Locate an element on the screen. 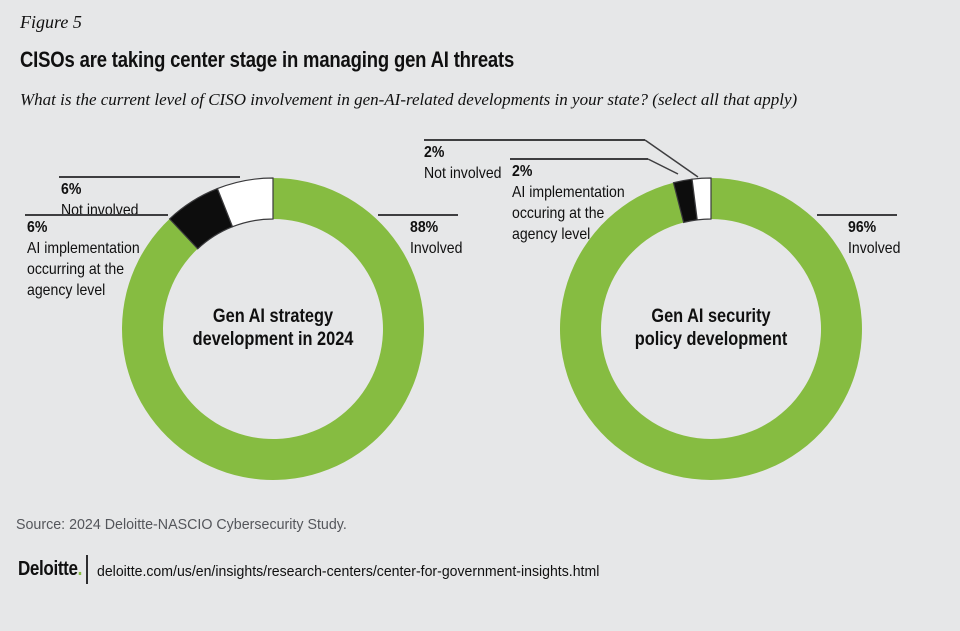  right-not-involved-annotation: 2% Not involved is located at coordinates (462, 163).